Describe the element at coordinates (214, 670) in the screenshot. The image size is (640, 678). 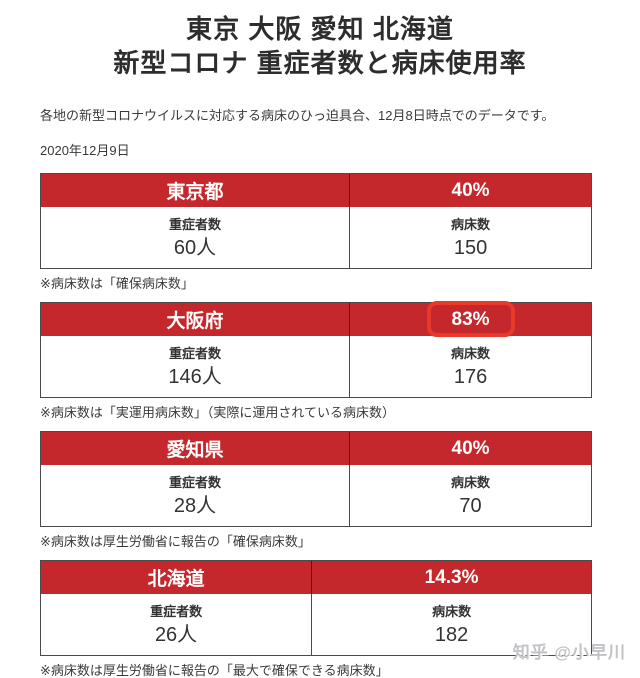
I see `table-footnote: ※病床数は厚生労働省に報告の「最大で確保できる病床数」` at that location.